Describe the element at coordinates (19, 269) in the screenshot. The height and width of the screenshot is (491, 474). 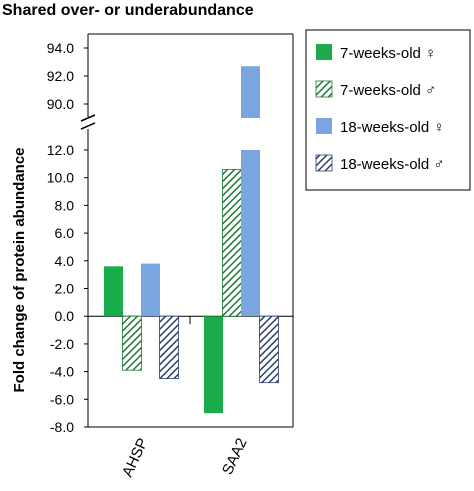
I see `y-axis-label: Fold change of protein abundance` at that location.